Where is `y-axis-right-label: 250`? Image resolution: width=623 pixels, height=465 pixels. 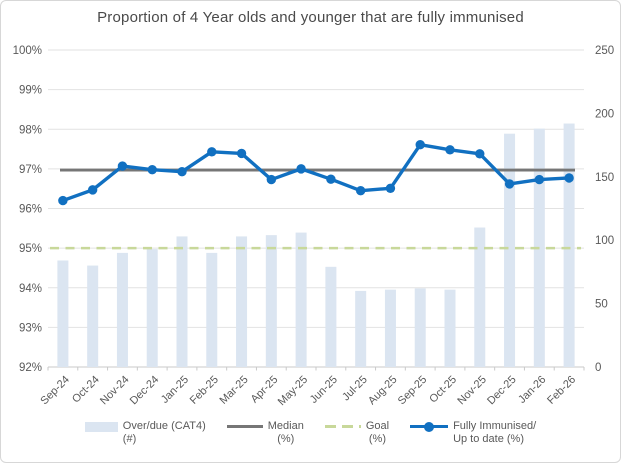 y-axis-right-label: 250 is located at coordinates (604, 51).